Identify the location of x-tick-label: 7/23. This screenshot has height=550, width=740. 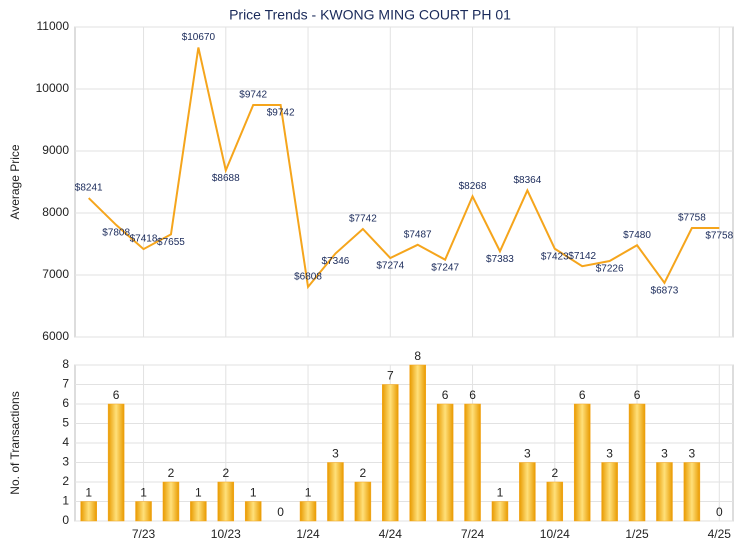
(144, 534).